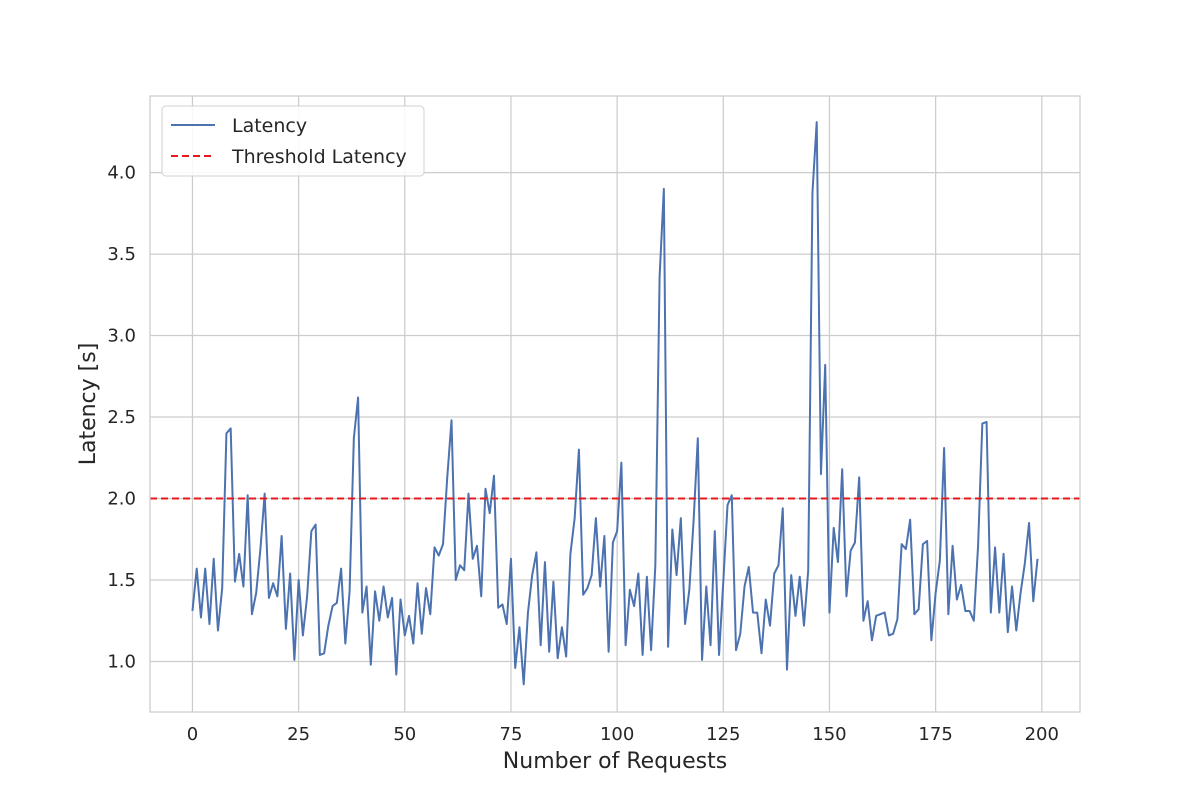  What do you see at coordinates (121, 580) in the screenshot?
I see `y-tick-label: 1.5` at bounding box center [121, 580].